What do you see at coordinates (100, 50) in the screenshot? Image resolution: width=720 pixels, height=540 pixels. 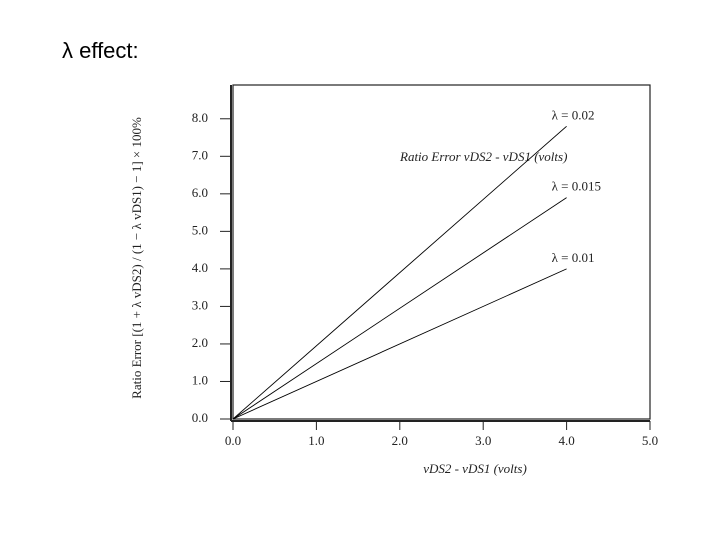 I see `slide-title: λ effect:` at bounding box center [100, 50].